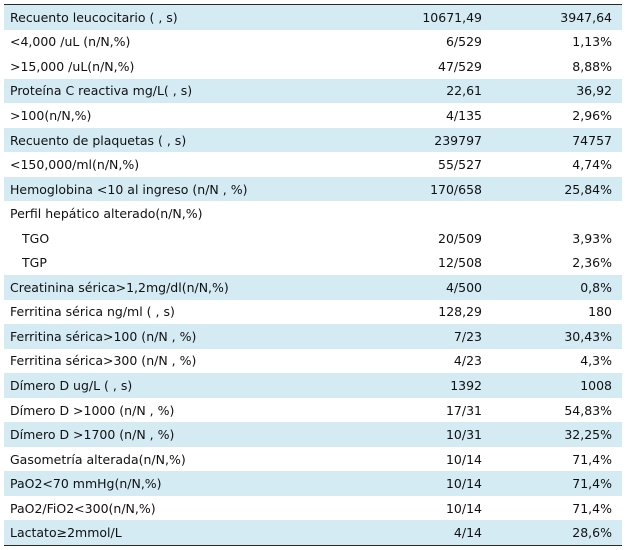 The width and height of the screenshot is (630, 550). I want to click on table-row: Dímero D >1000 (n/N , %) 17/31 54,83%, so click(313, 410).